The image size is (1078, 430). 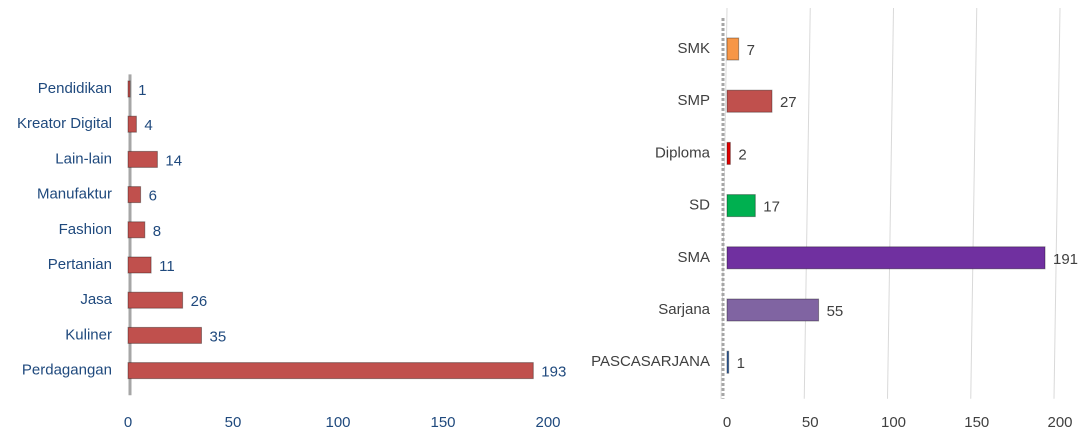 What do you see at coordinates (650, 361) in the screenshot?
I see `y-tick-label: PASCASARJANA` at bounding box center [650, 361].